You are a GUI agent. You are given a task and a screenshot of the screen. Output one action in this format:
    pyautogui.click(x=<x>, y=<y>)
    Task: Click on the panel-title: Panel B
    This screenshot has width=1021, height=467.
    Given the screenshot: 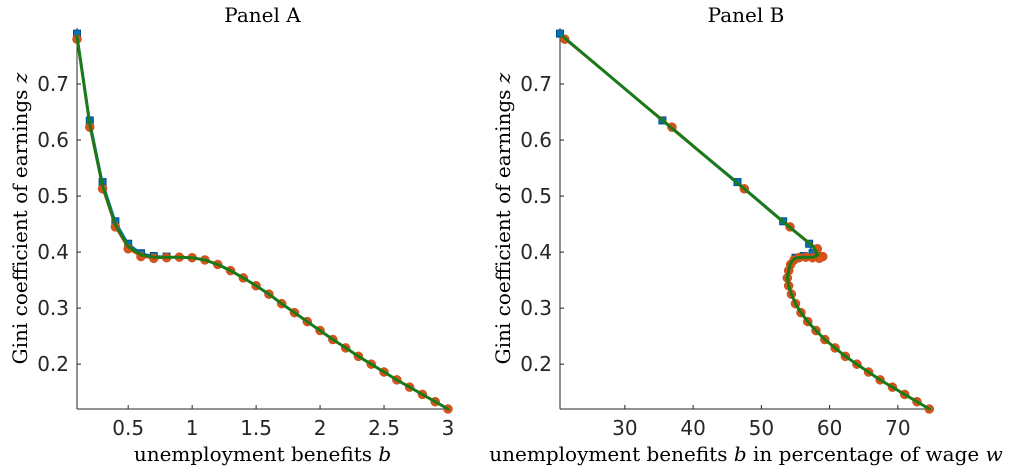 What is the action you would take?
    pyautogui.click(x=746, y=15)
    